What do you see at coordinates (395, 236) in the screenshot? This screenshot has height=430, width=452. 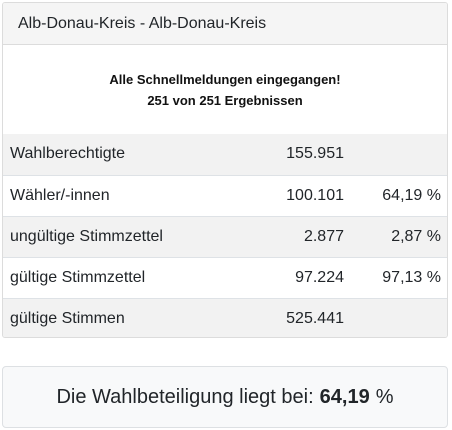 I see `row-percent: 2,87 %` at bounding box center [395, 236].